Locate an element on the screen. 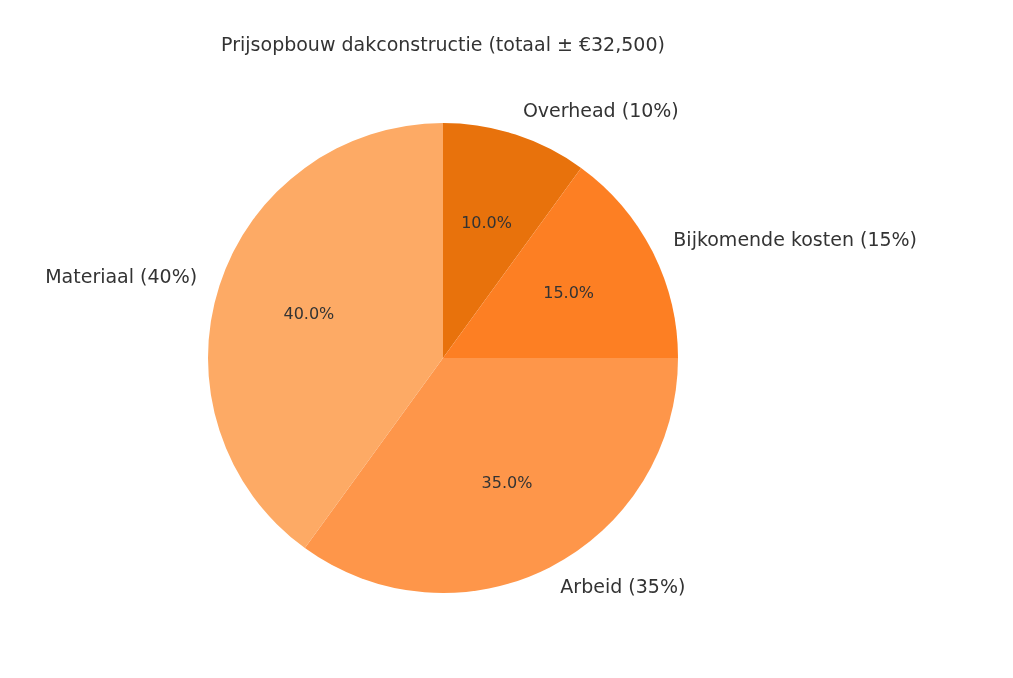 This screenshot has width=1013, height=678. data-label: 15.0% is located at coordinates (569, 293).